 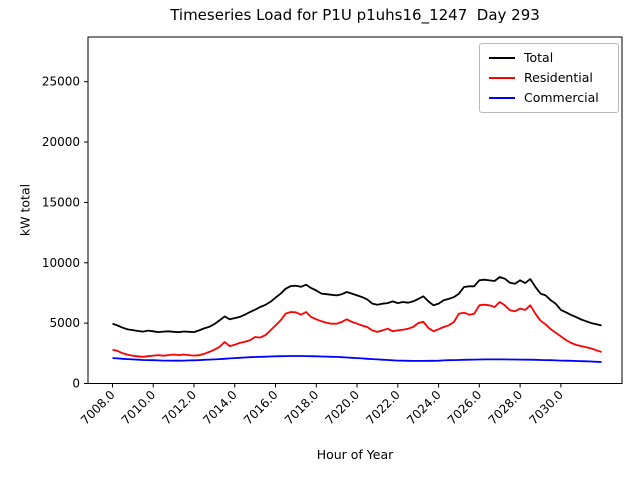 I want to click on series-line-total, so click(x=357, y=305).